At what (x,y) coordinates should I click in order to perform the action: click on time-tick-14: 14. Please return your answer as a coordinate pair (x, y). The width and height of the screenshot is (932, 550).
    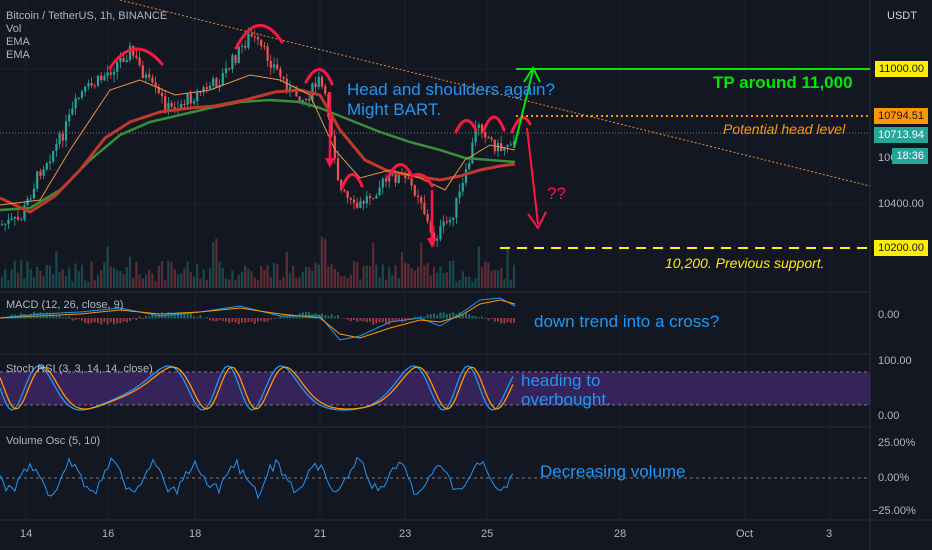
    Looking at the image, I should click on (26, 534).